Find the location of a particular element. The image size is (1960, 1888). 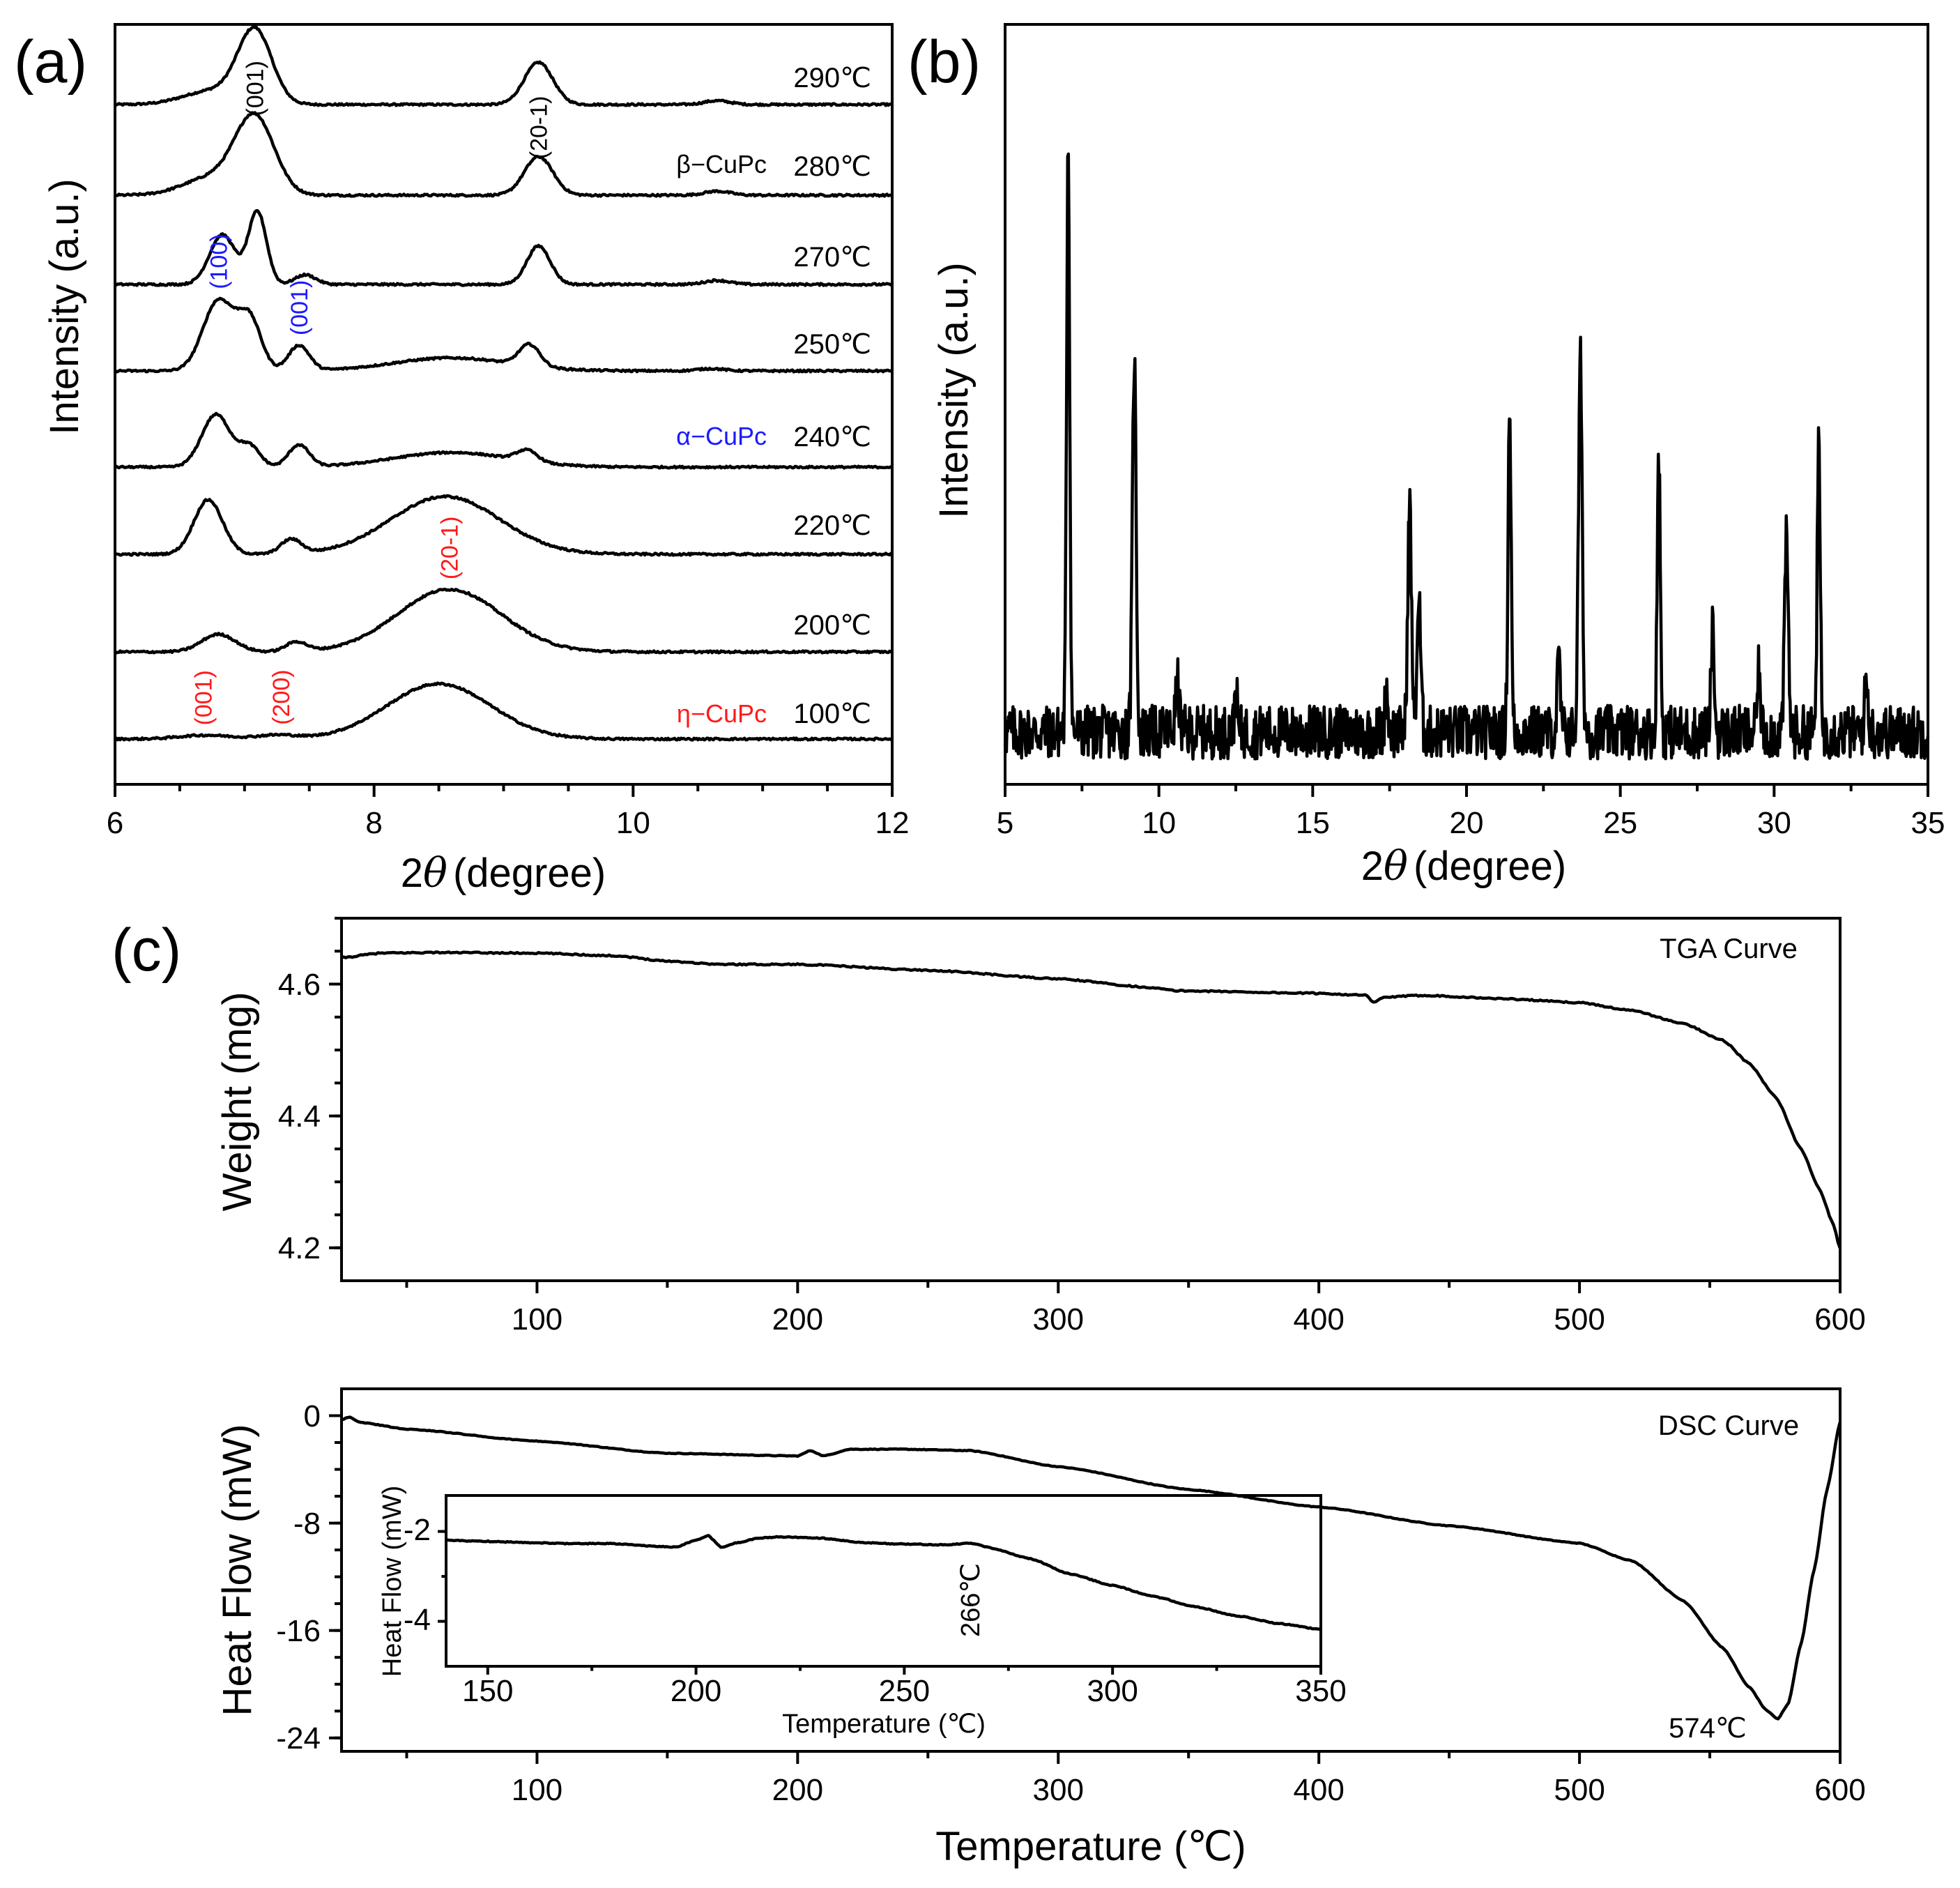

chart-a-series-label: 250℃ is located at coordinates (832, 344).